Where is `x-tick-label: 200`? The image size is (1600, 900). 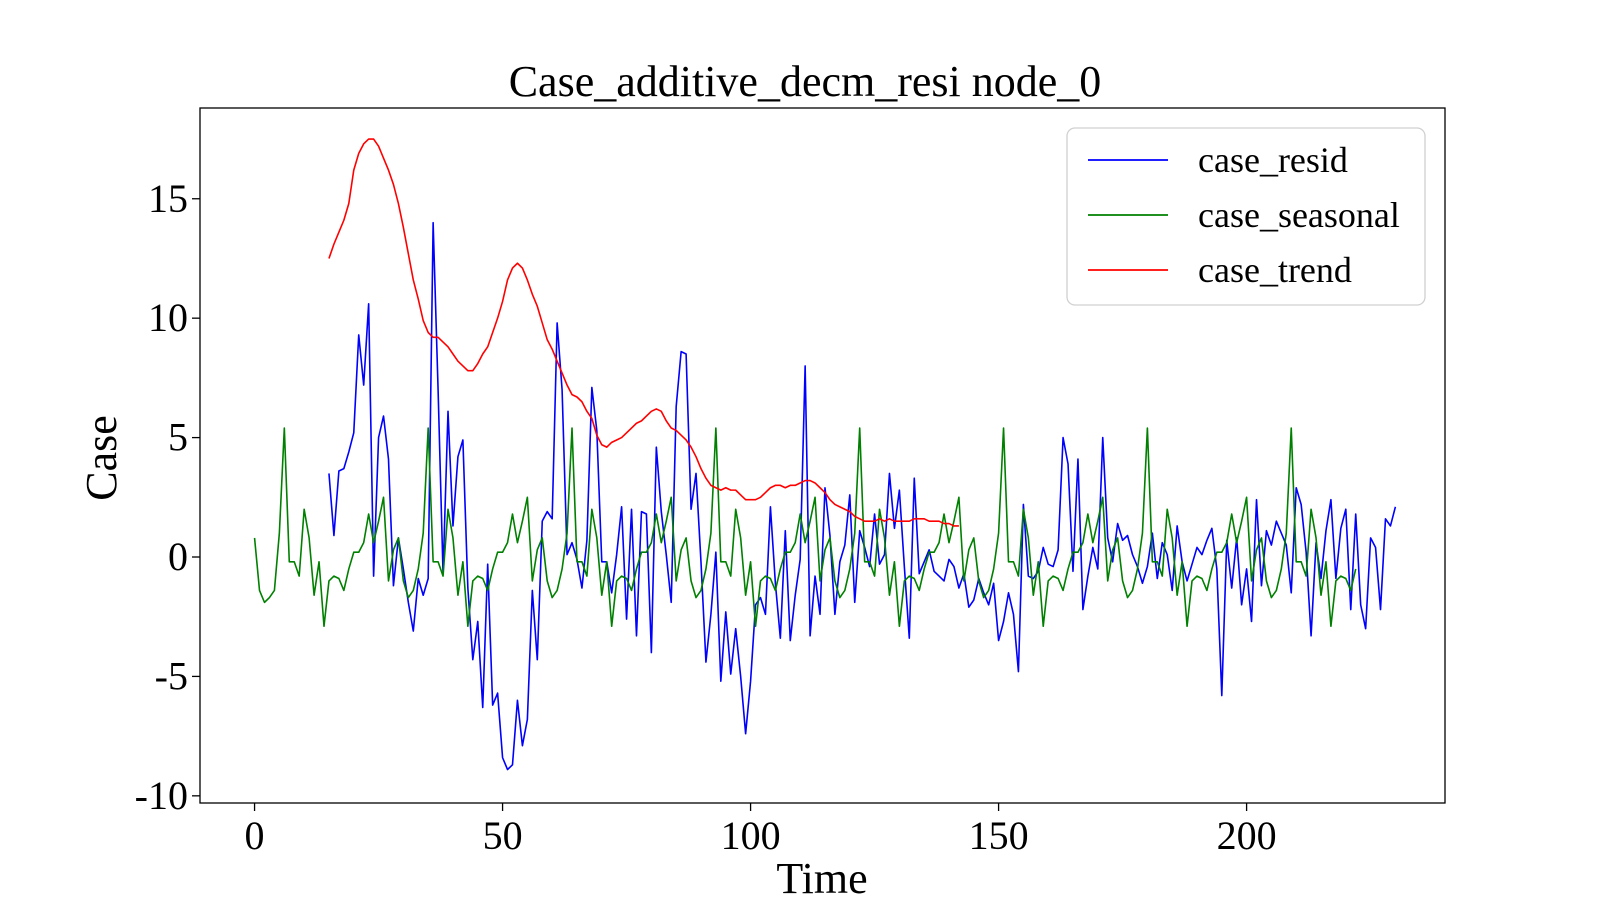 x-tick-label: 200 is located at coordinates (1247, 835).